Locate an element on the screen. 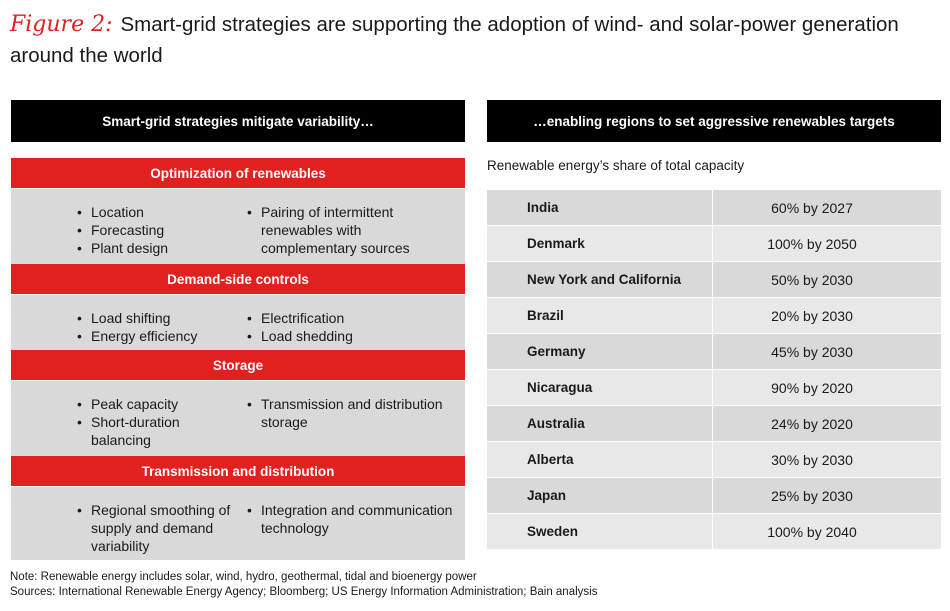 This screenshot has width=950, height=611. target-cell: 60% by 2027 is located at coordinates (812, 207).